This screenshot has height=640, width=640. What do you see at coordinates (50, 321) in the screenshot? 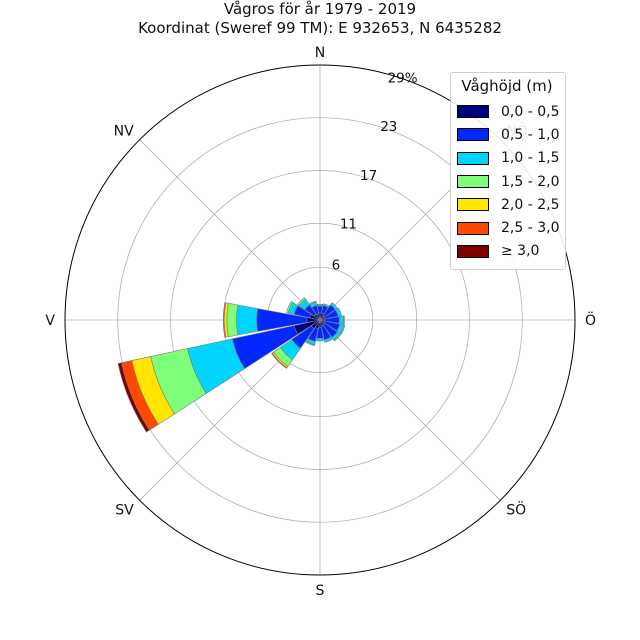
I see `compass-label-w: V` at bounding box center [50, 321].